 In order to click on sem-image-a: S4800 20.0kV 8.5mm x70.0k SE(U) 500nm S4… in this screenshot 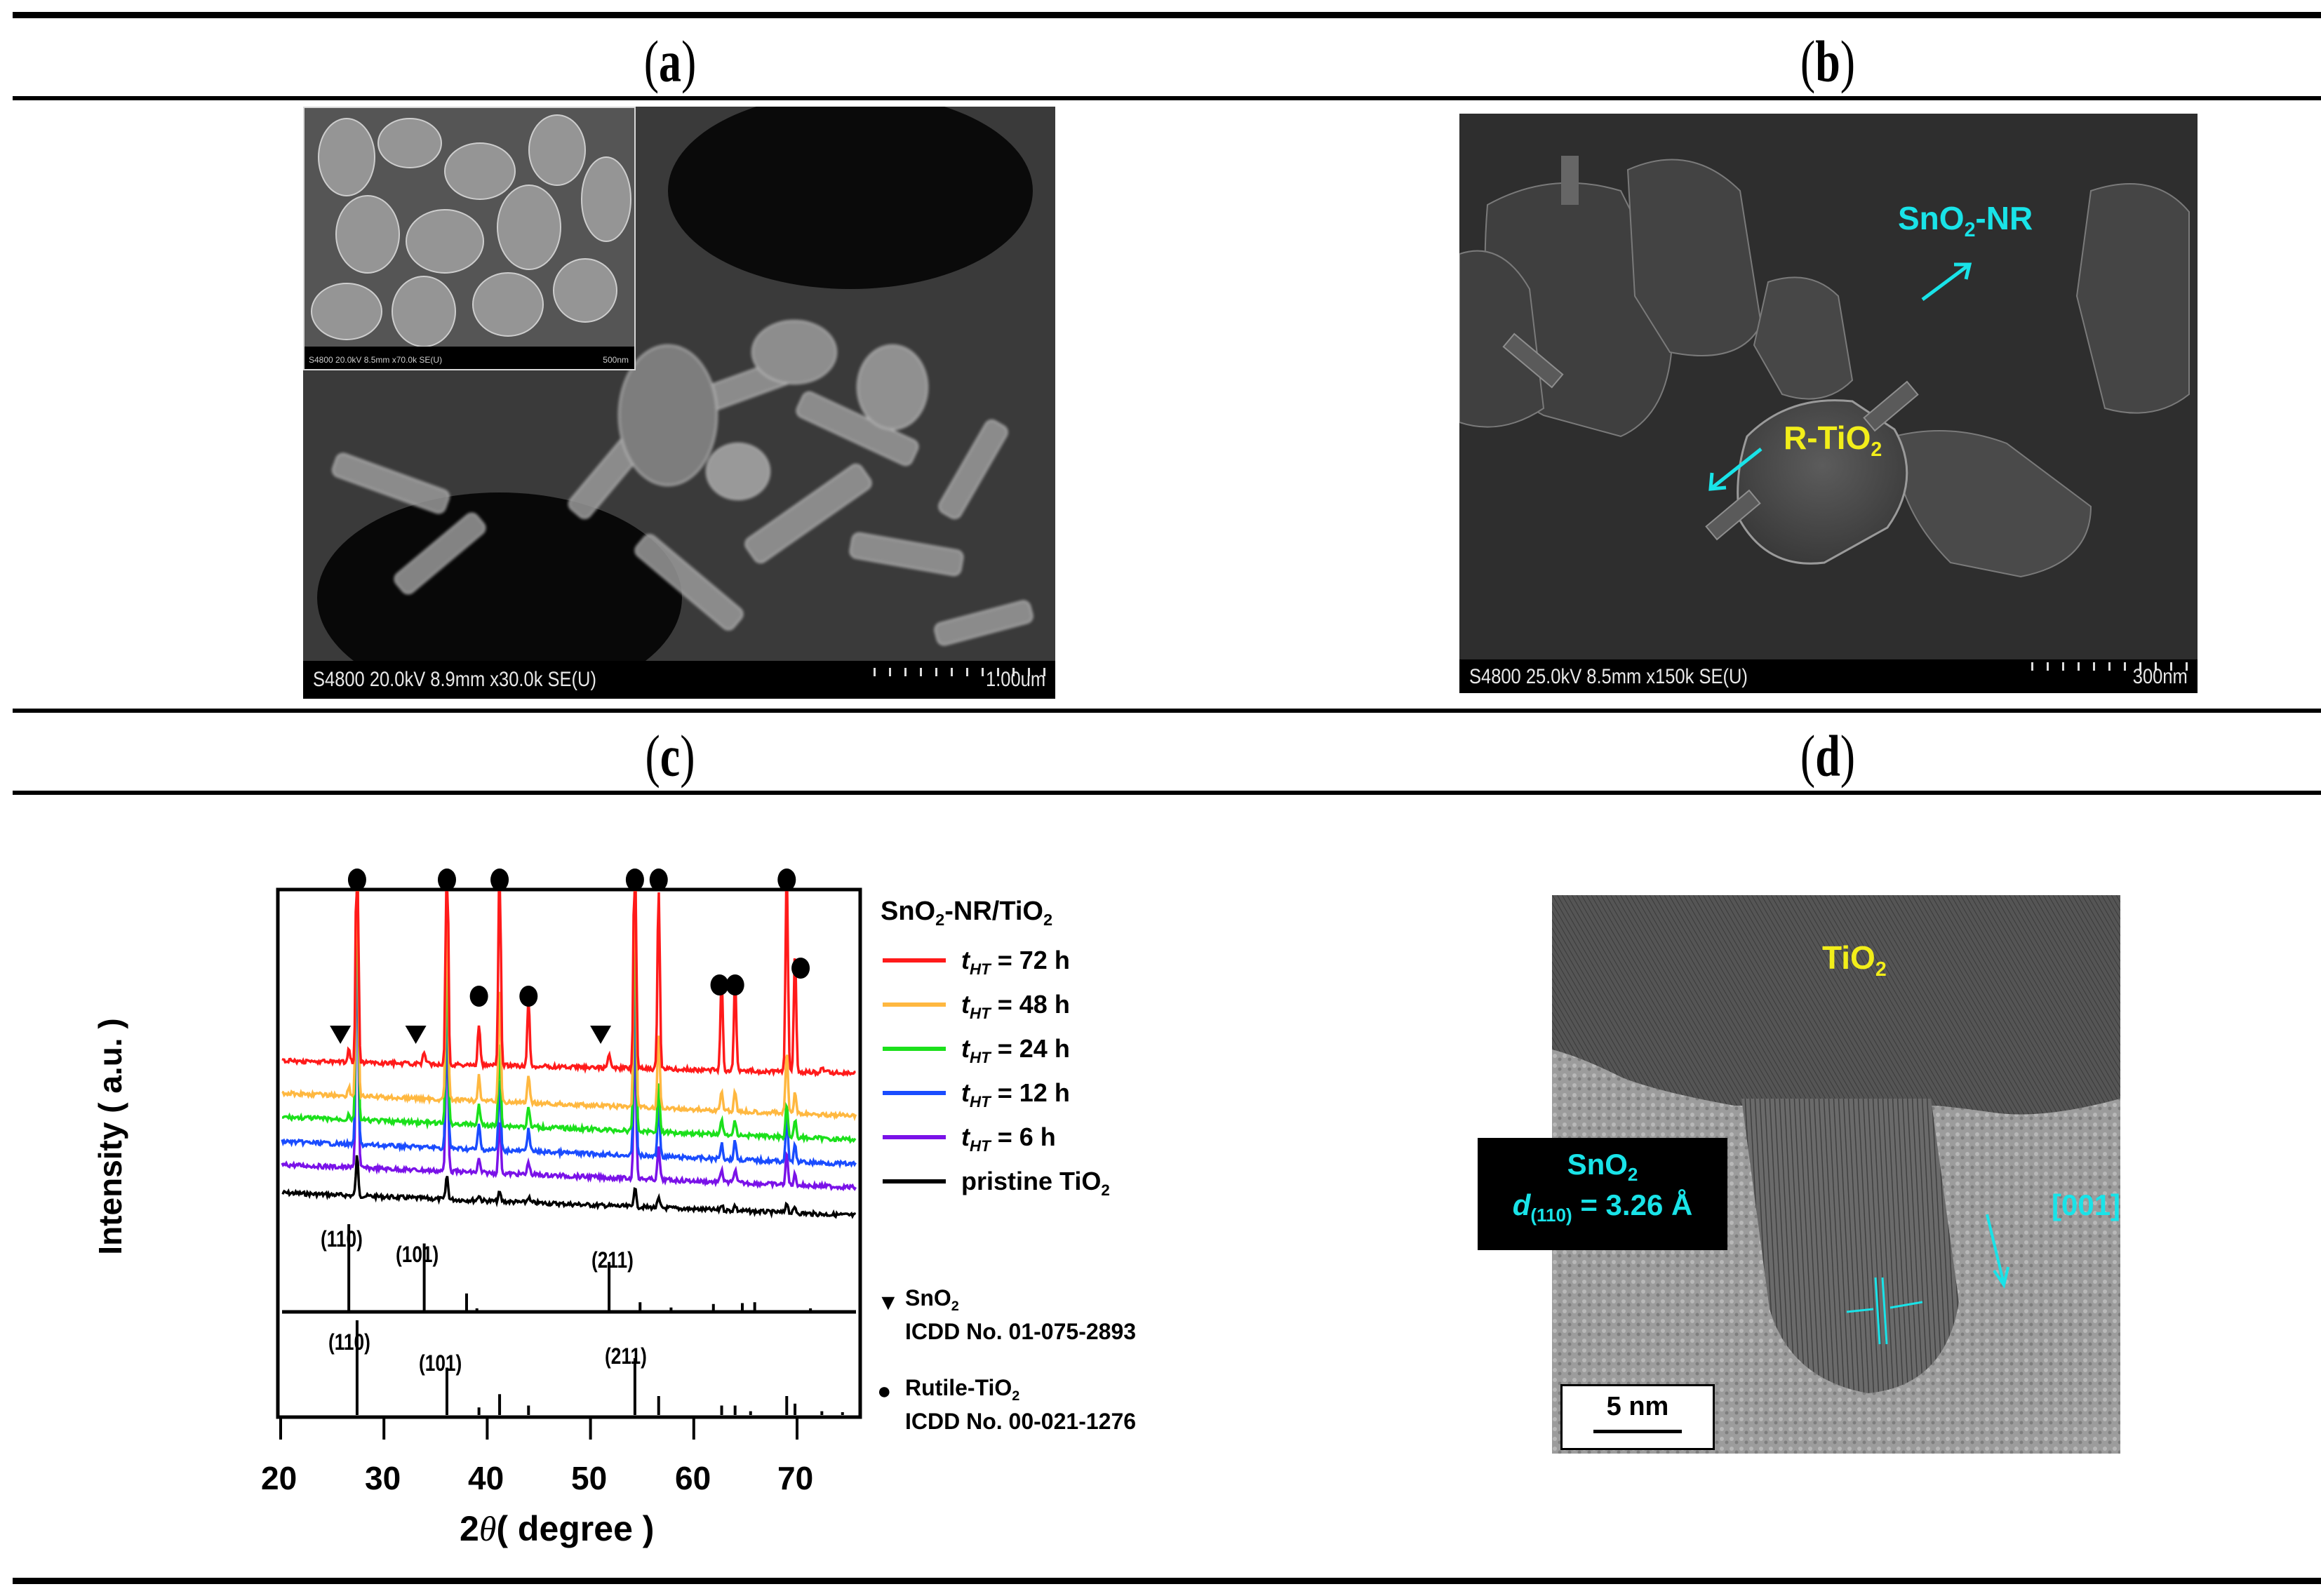, I will do `click(679, 403)`.